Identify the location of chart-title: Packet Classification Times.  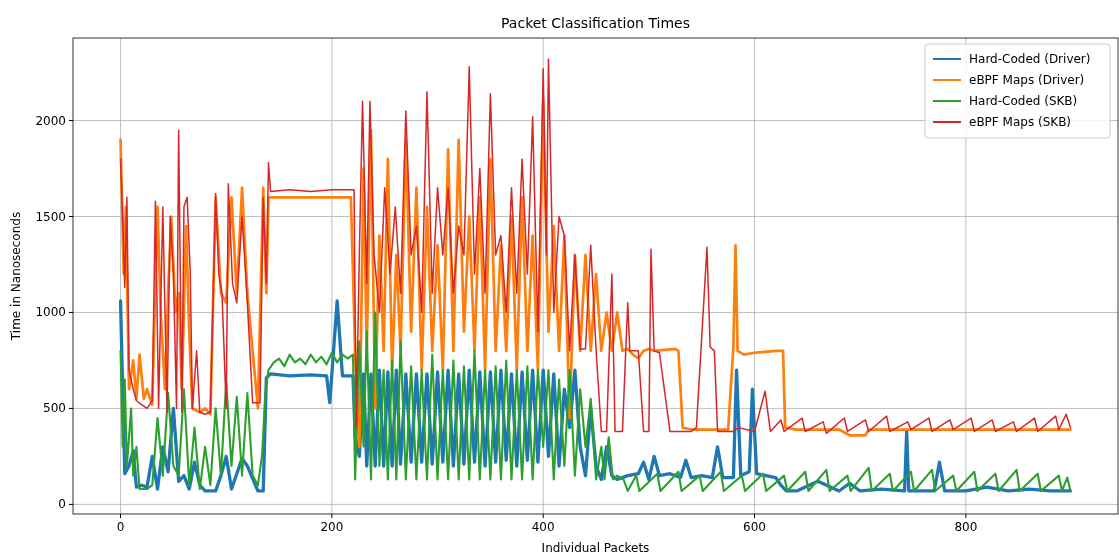
(595, 23).